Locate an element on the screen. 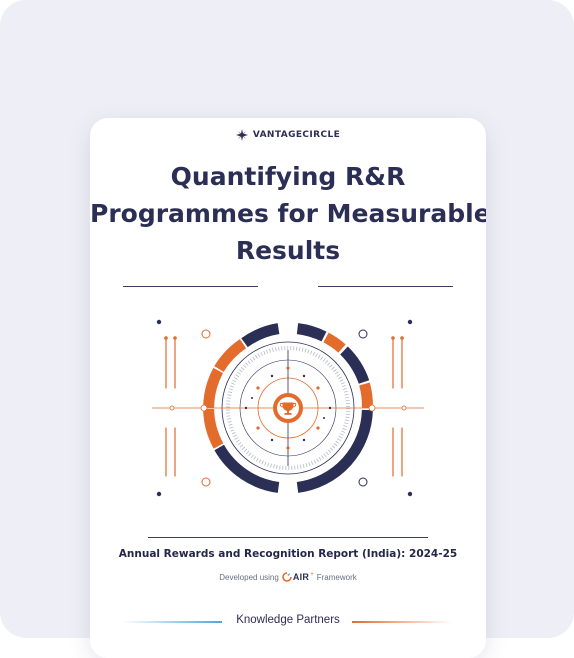 This screenshot has height=658, width=574. partners-divider-left is located at coordinates (172, 622).